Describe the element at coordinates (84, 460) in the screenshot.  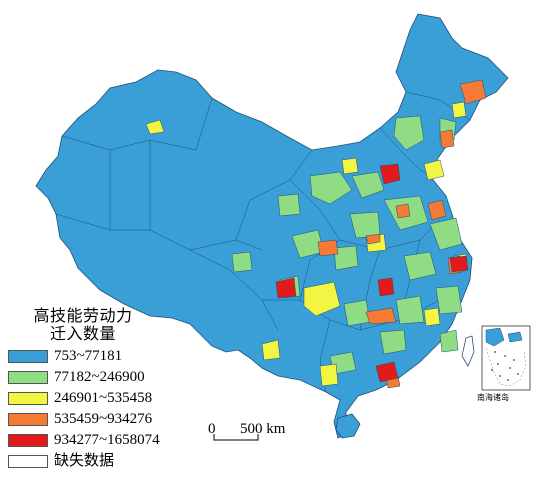
I see `legend-label: 缺失数据` at that location.